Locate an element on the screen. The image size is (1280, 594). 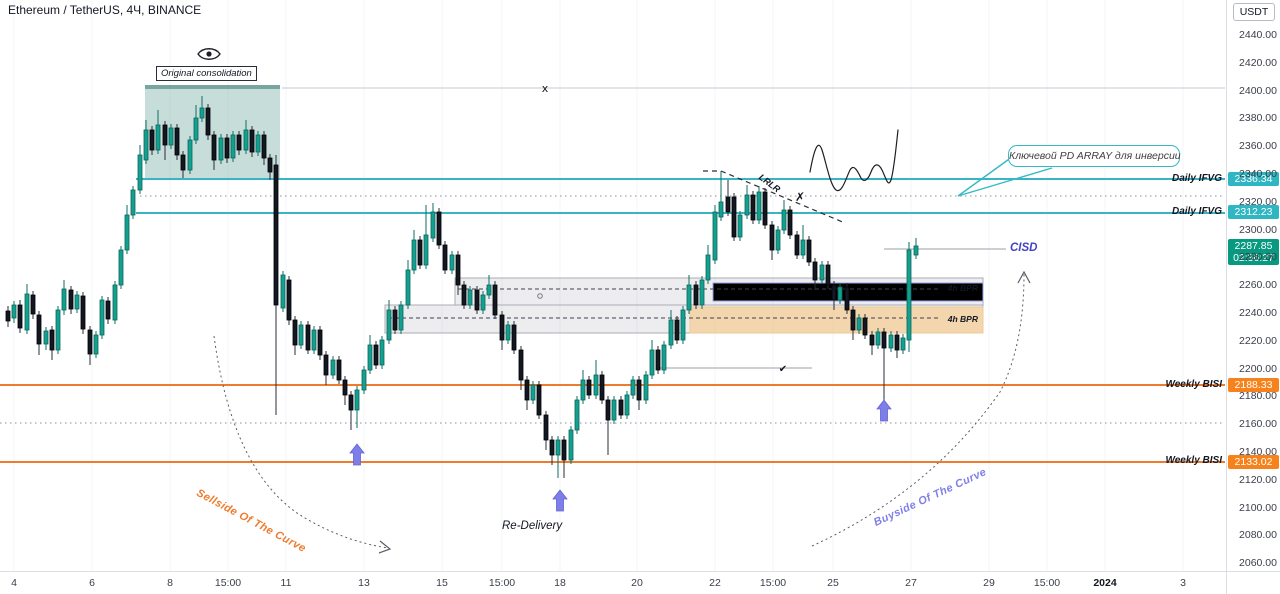
time-label: 2024 is located at coordinates (1105, 583).